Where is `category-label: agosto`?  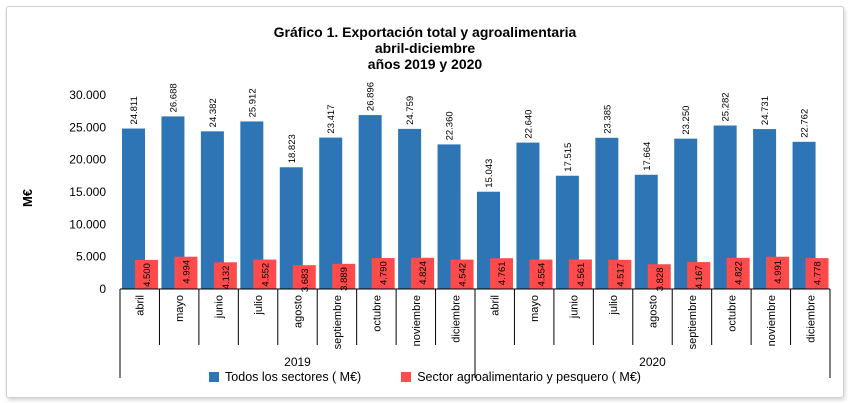
category-label: agosto is located at coordinates (654, 311).